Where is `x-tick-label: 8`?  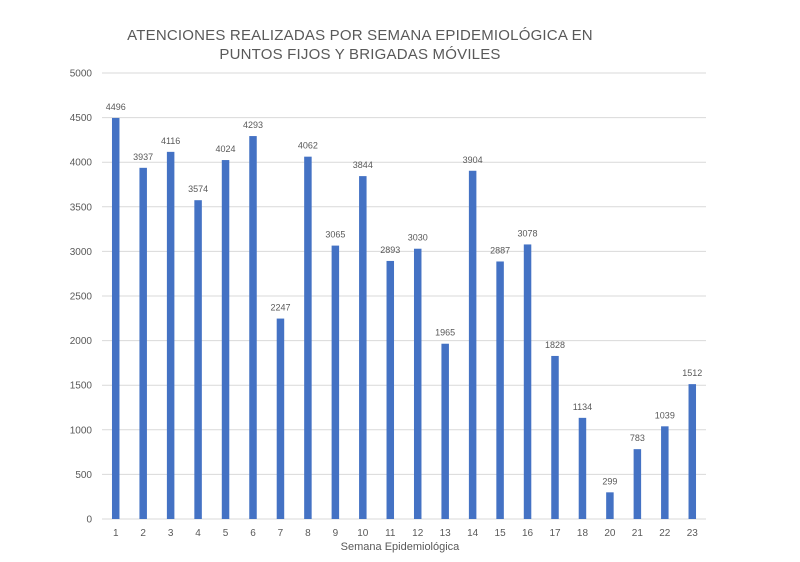 x-tick-label: 8 is located at coordinates (308, 533).